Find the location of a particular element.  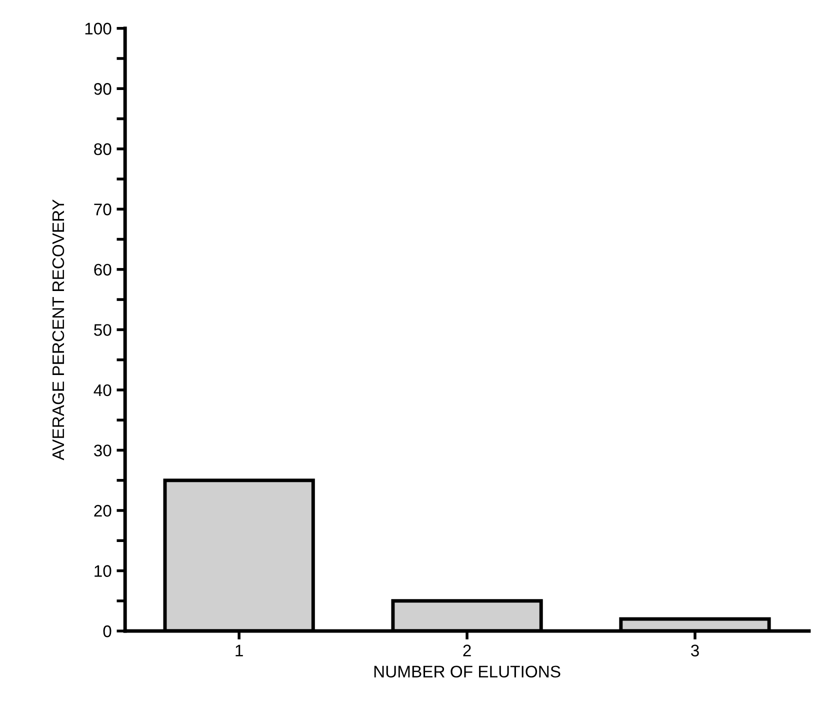

y-tick-label: 60 is located at coordinates (103, 270).